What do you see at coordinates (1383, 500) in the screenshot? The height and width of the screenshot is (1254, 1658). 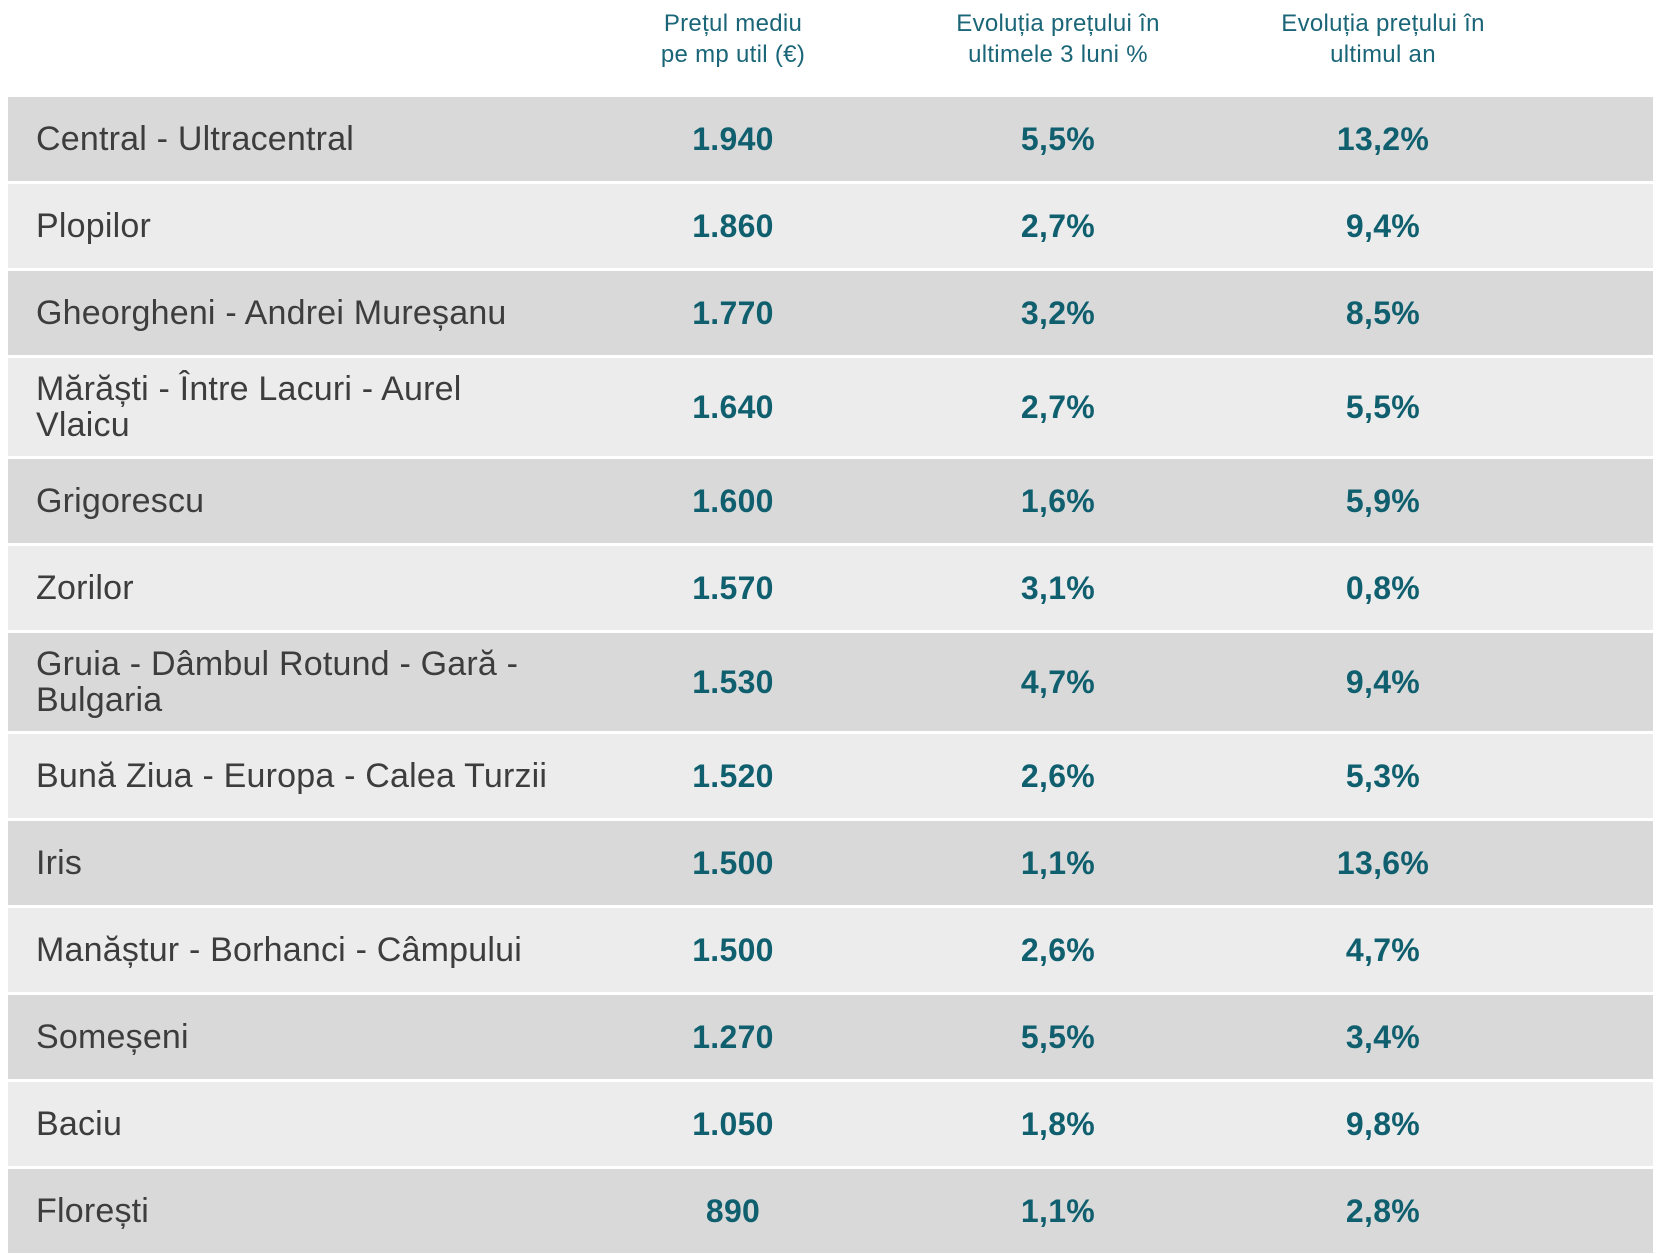 I see `change-1y-cell: 5,9%` at bounding box center [1383, 500].